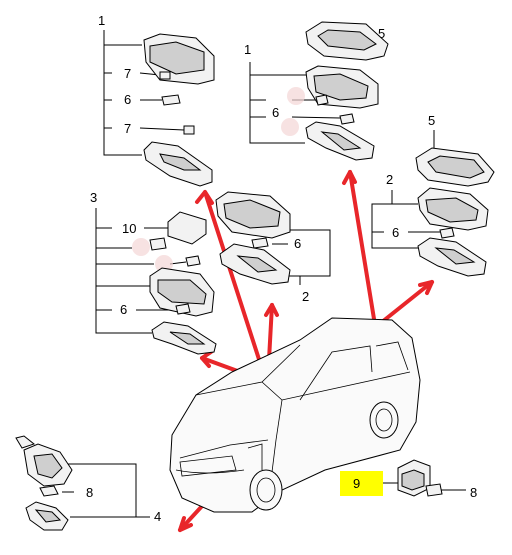 This screenshot has width=512, height=555. What do you see at coordinates (316, 91) in the screenshot?
I see `group-b: 1 5 6` at bounding box center [316, 91].